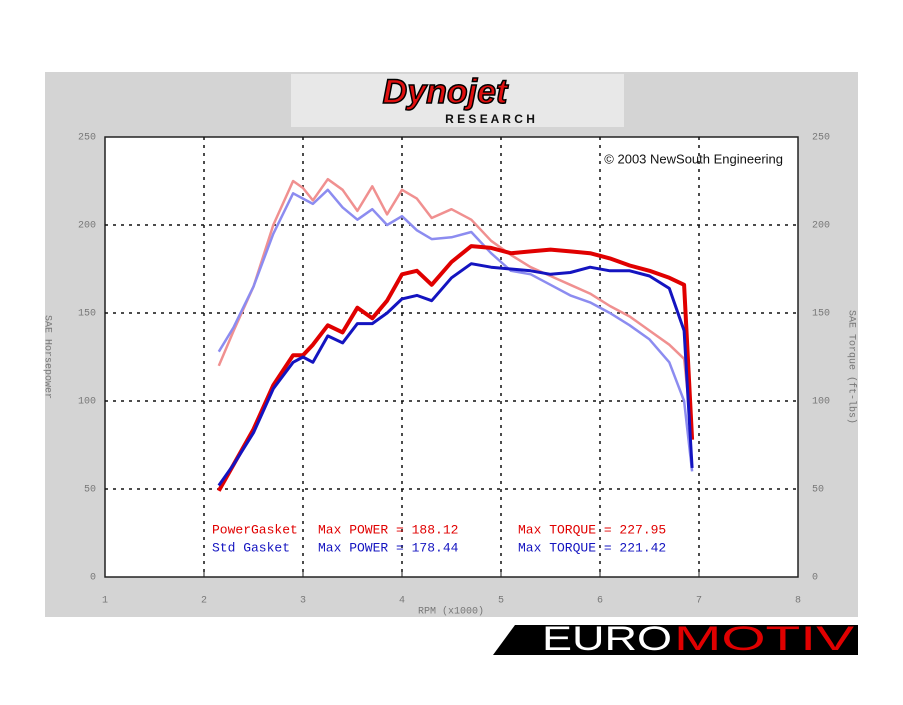 This screenshot has height=705, width=903. Describe the element at coordinates (798, 601) in the screenshot. I see `x-tick-label: 8` at that location.